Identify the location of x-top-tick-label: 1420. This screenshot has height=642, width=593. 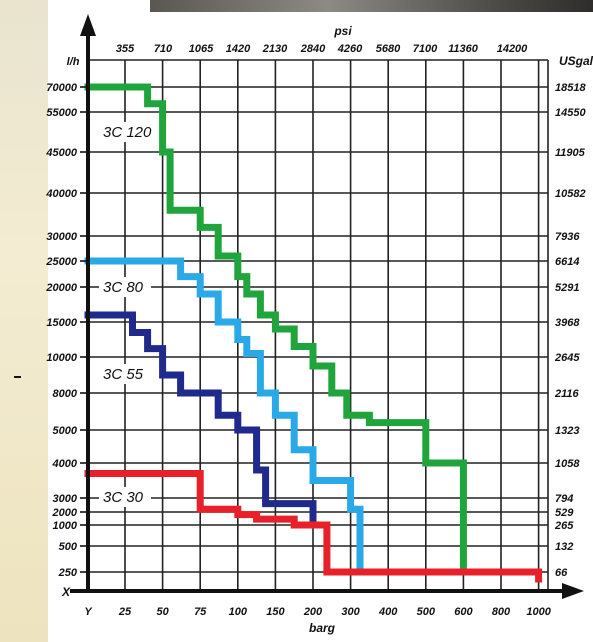
(238, 49).